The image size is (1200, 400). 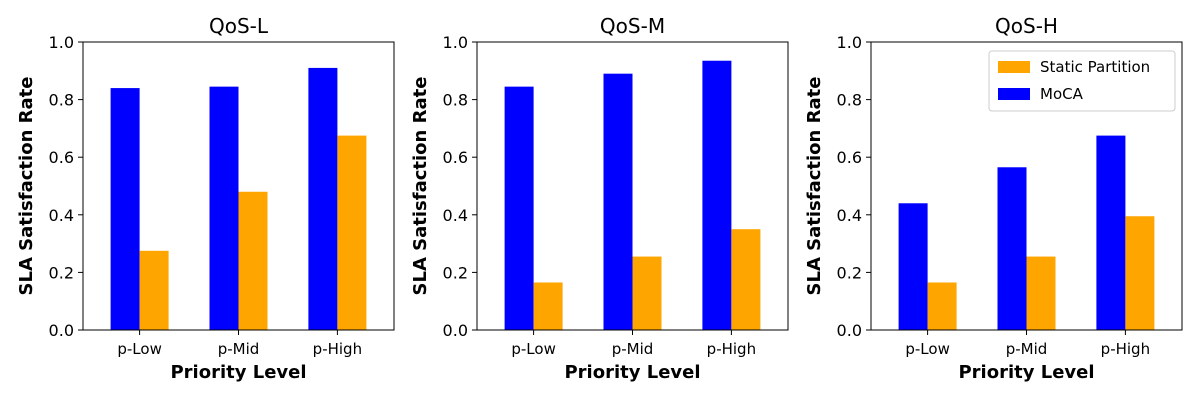 What do you see at coordinates (239, 26) in the screenshot?
I see `chart-title: QoS-L` at bounding box center [239, 26].